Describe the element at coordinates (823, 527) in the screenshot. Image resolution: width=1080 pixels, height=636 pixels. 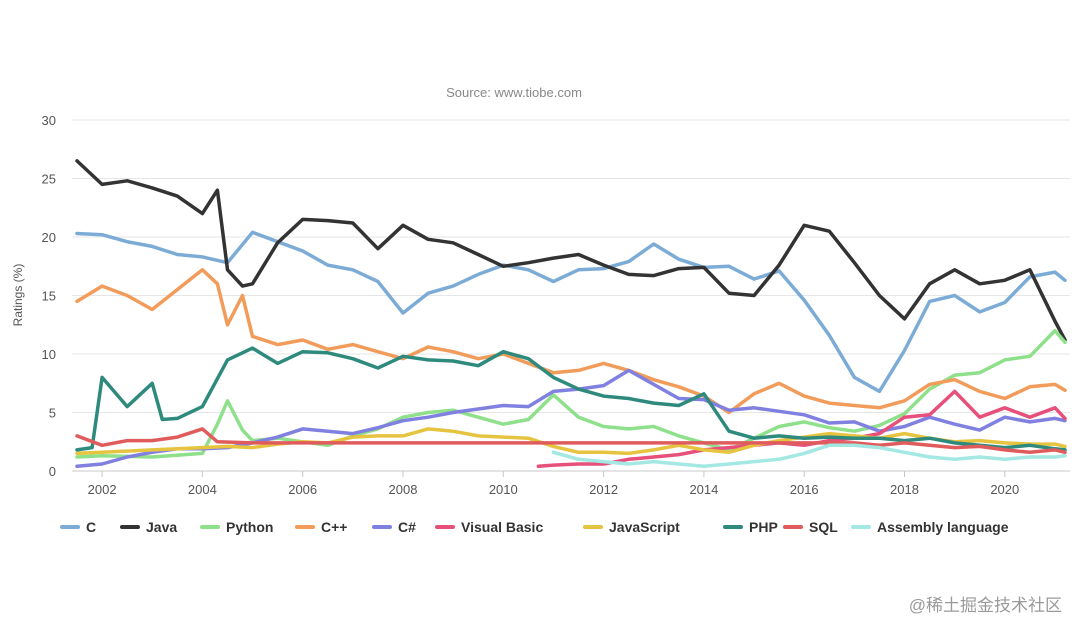
I see `legend-label: SQL` at that location.